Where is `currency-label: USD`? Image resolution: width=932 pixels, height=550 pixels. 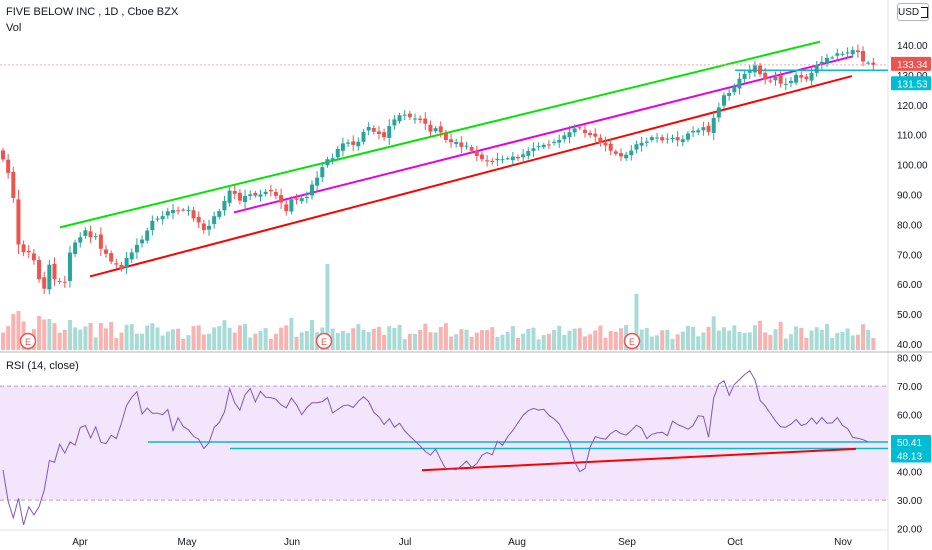 currency-label: USD is located at coordinates (909, 12).